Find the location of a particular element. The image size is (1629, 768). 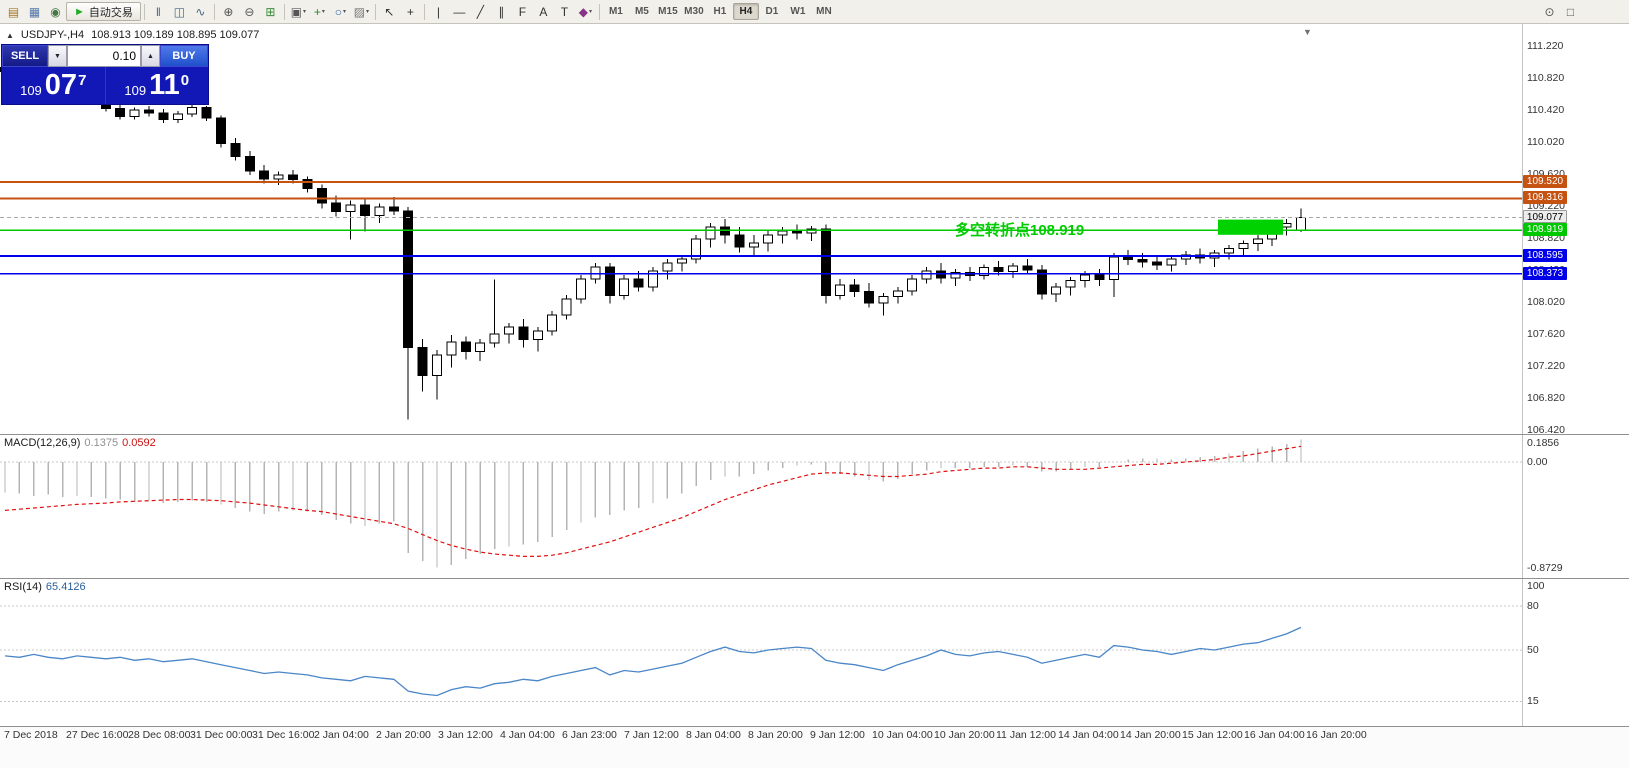

time-axis-label: 15 Jan 12:00 is located at coordinates (1212, 735).